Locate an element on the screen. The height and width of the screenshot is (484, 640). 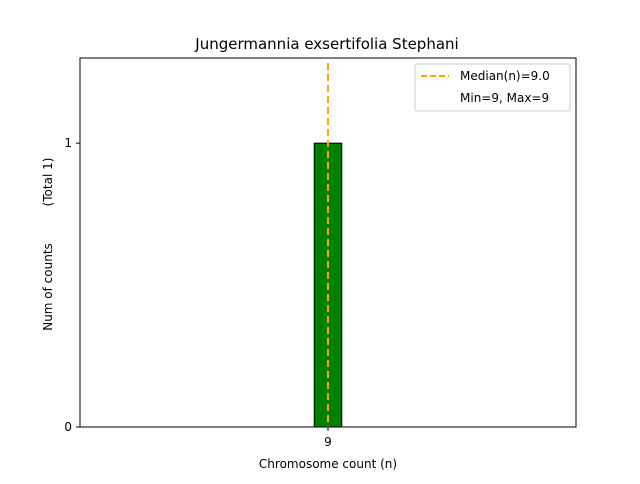
legend: Median(n)=9.0 Min=9, Max=9 is located at coordinates (492, 87).